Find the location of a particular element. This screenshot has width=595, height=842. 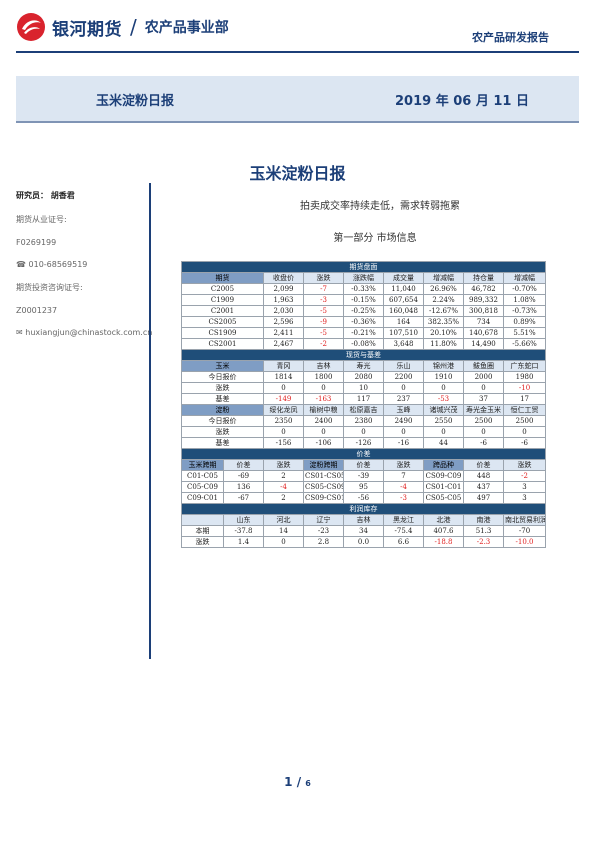

header-row: 玉米 青冈 吉林 寿光 乐山 锦州港 鲅鱼圈 广东蛇口 is located at coordinates (364, 366).